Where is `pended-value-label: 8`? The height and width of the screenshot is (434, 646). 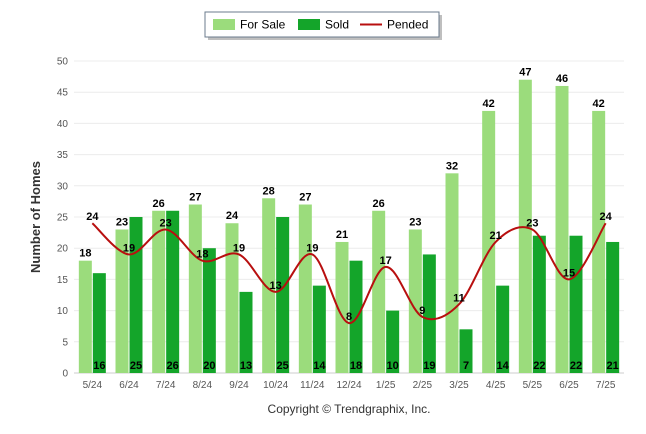
pended-value-label: 8 is located at coordinates (349, 317).